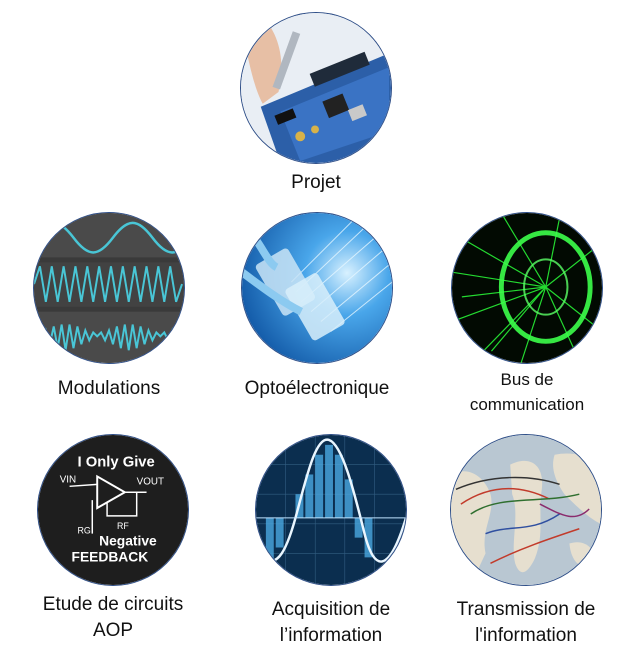 This screenshot has width=626, height=654. Describe the element at coordinates (331, 510) in the screenshot. I see `signal-sampling-photo` at that location.